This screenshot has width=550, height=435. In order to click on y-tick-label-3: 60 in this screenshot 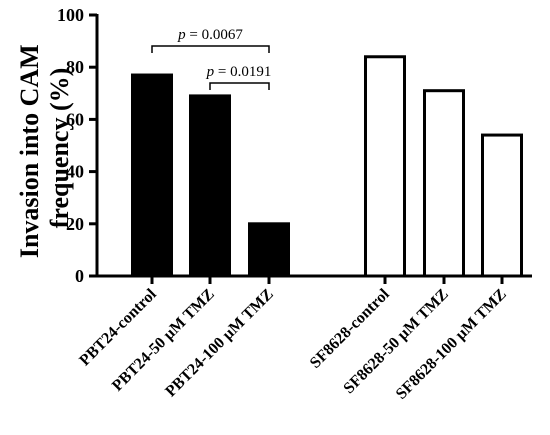, I will do `click(75, 119)`.